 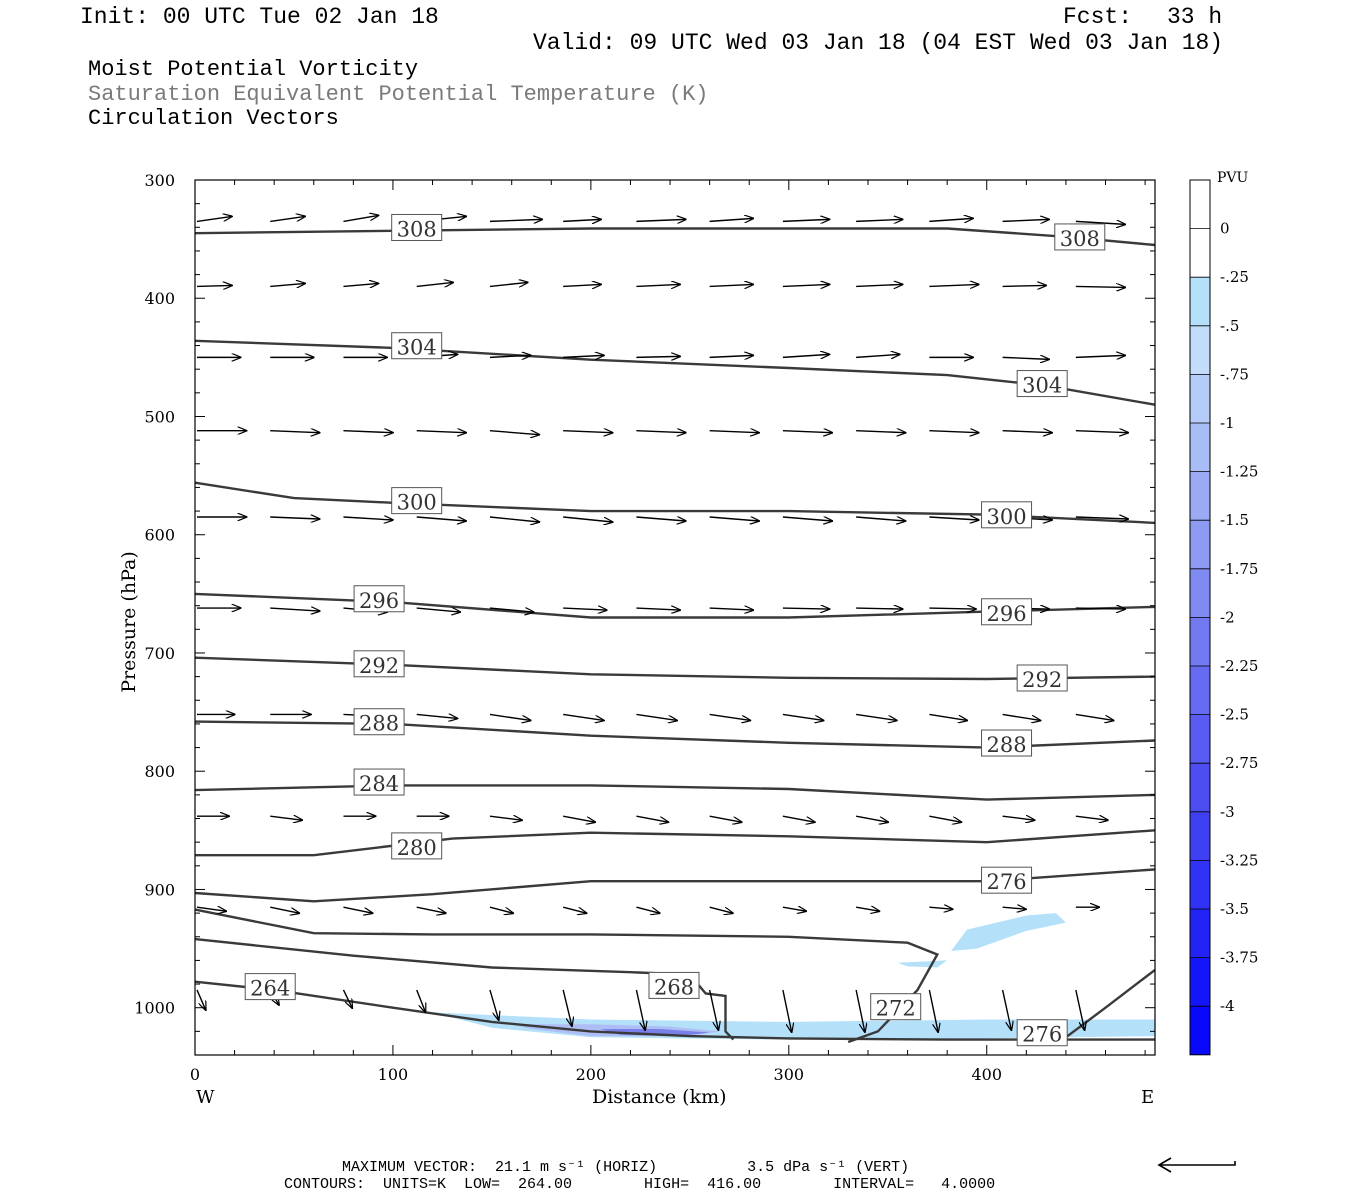 What do you see at coordinates (259, 17) in the screenshot?
I see `init-time: Init: 00 UTC Tue 02 Jan 18` at bounding box center [259, 17].